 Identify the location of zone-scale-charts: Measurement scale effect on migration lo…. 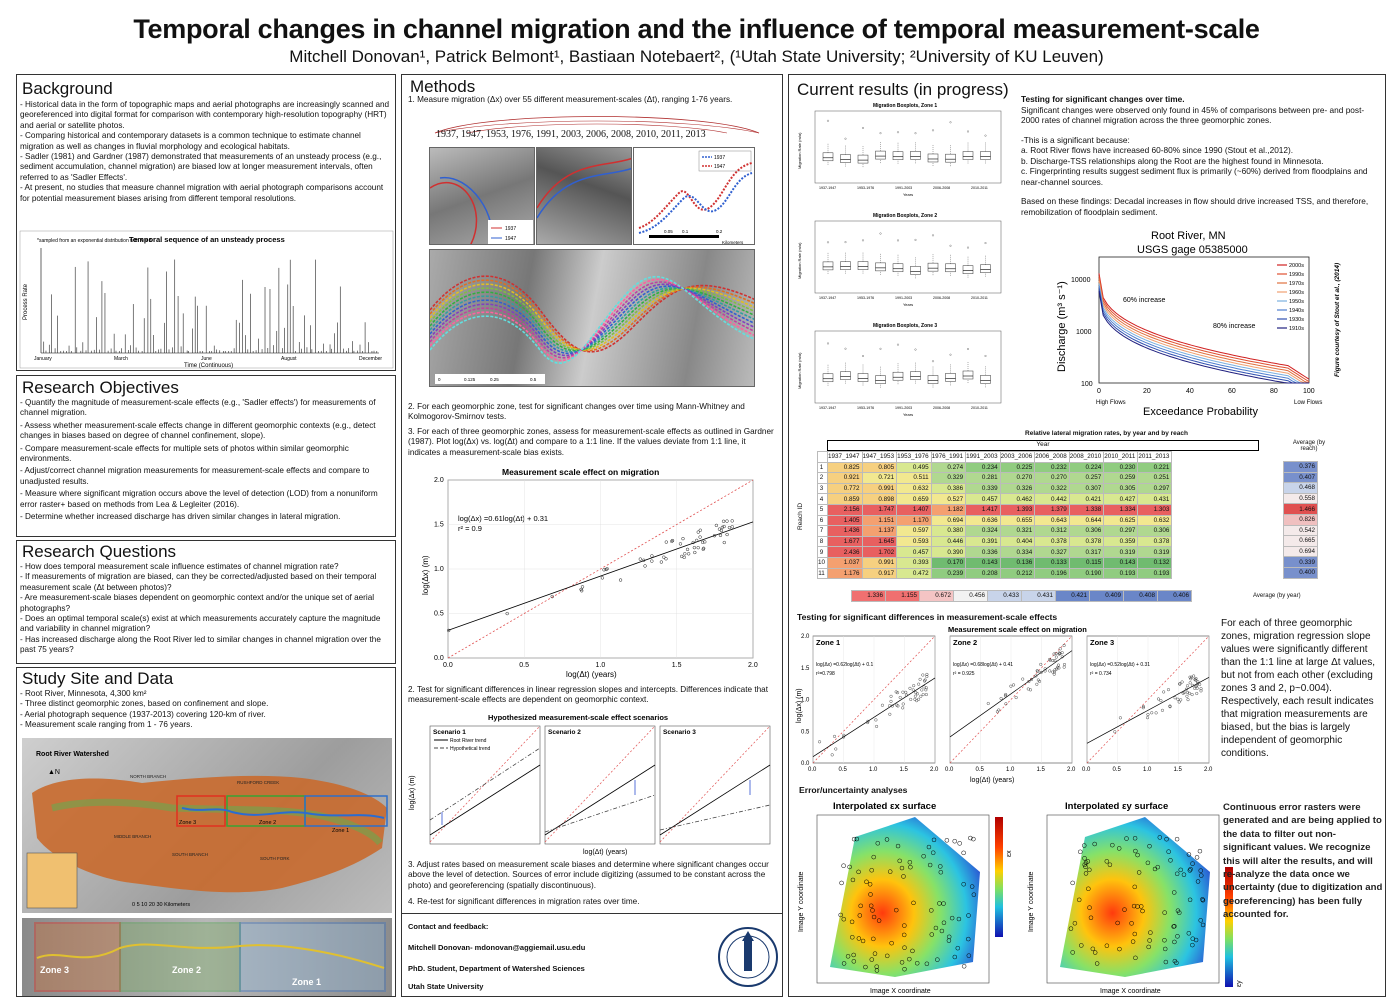
(1004, 704).